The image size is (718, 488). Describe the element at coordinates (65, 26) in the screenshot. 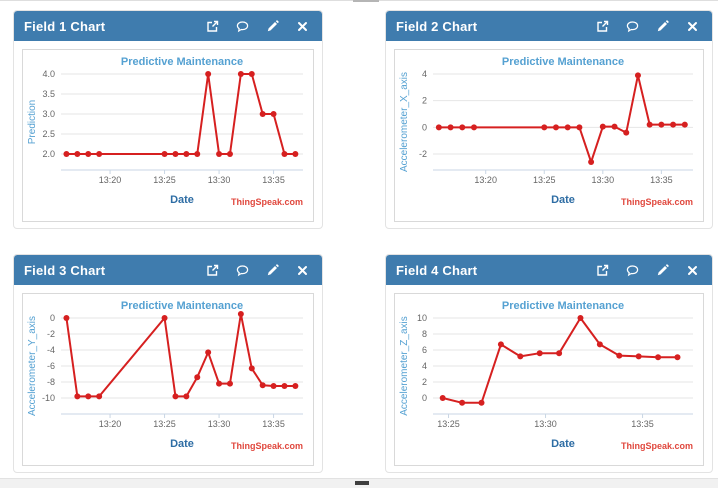

I see `panel-title: Field 1 Chart` at that location.